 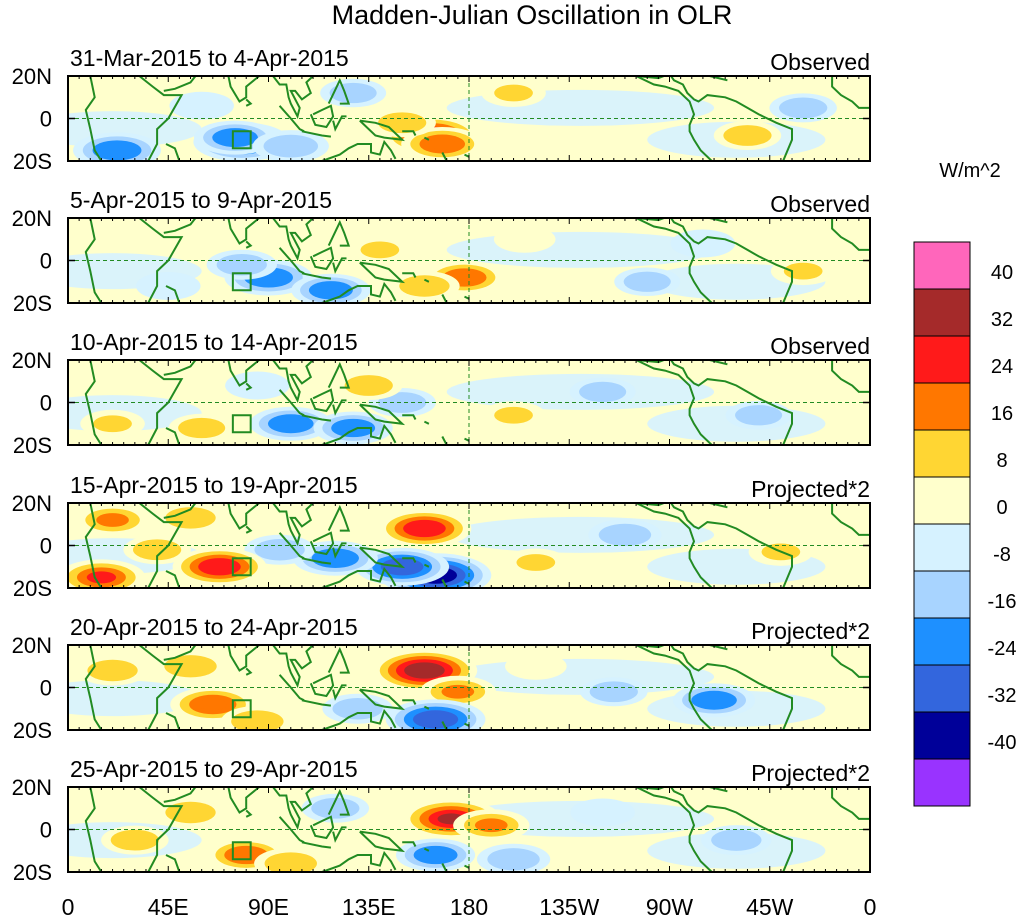 What do you see at coordinates (1002, 743) in the screenshot?
I see `colorbar-tick-label: -40` at bounding box center [1002, 743].